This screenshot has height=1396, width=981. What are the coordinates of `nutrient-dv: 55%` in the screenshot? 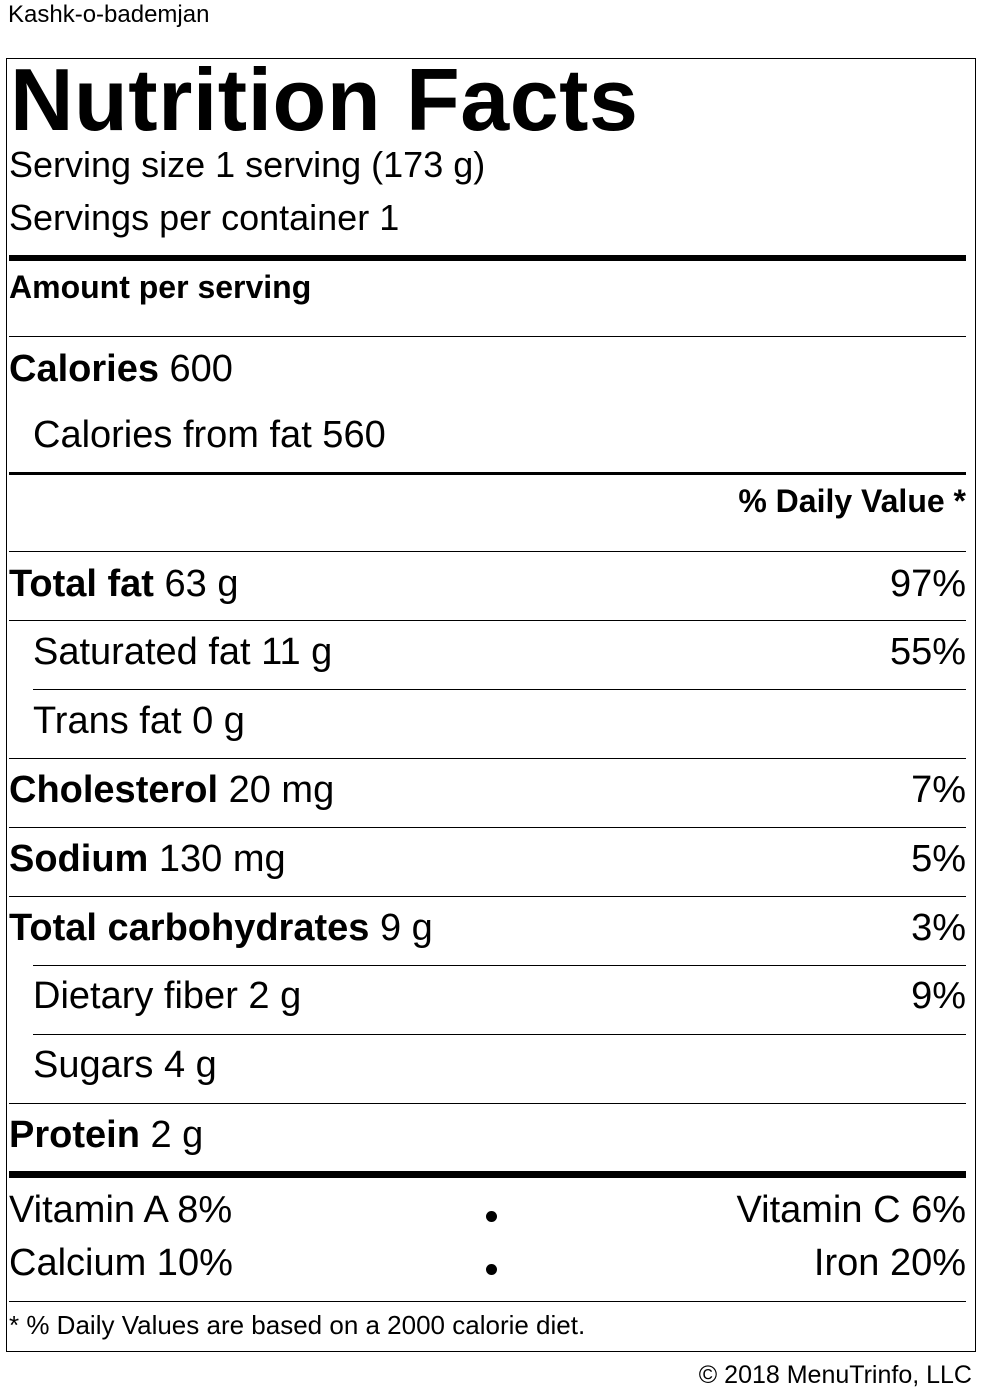 It's located at (927, 652).